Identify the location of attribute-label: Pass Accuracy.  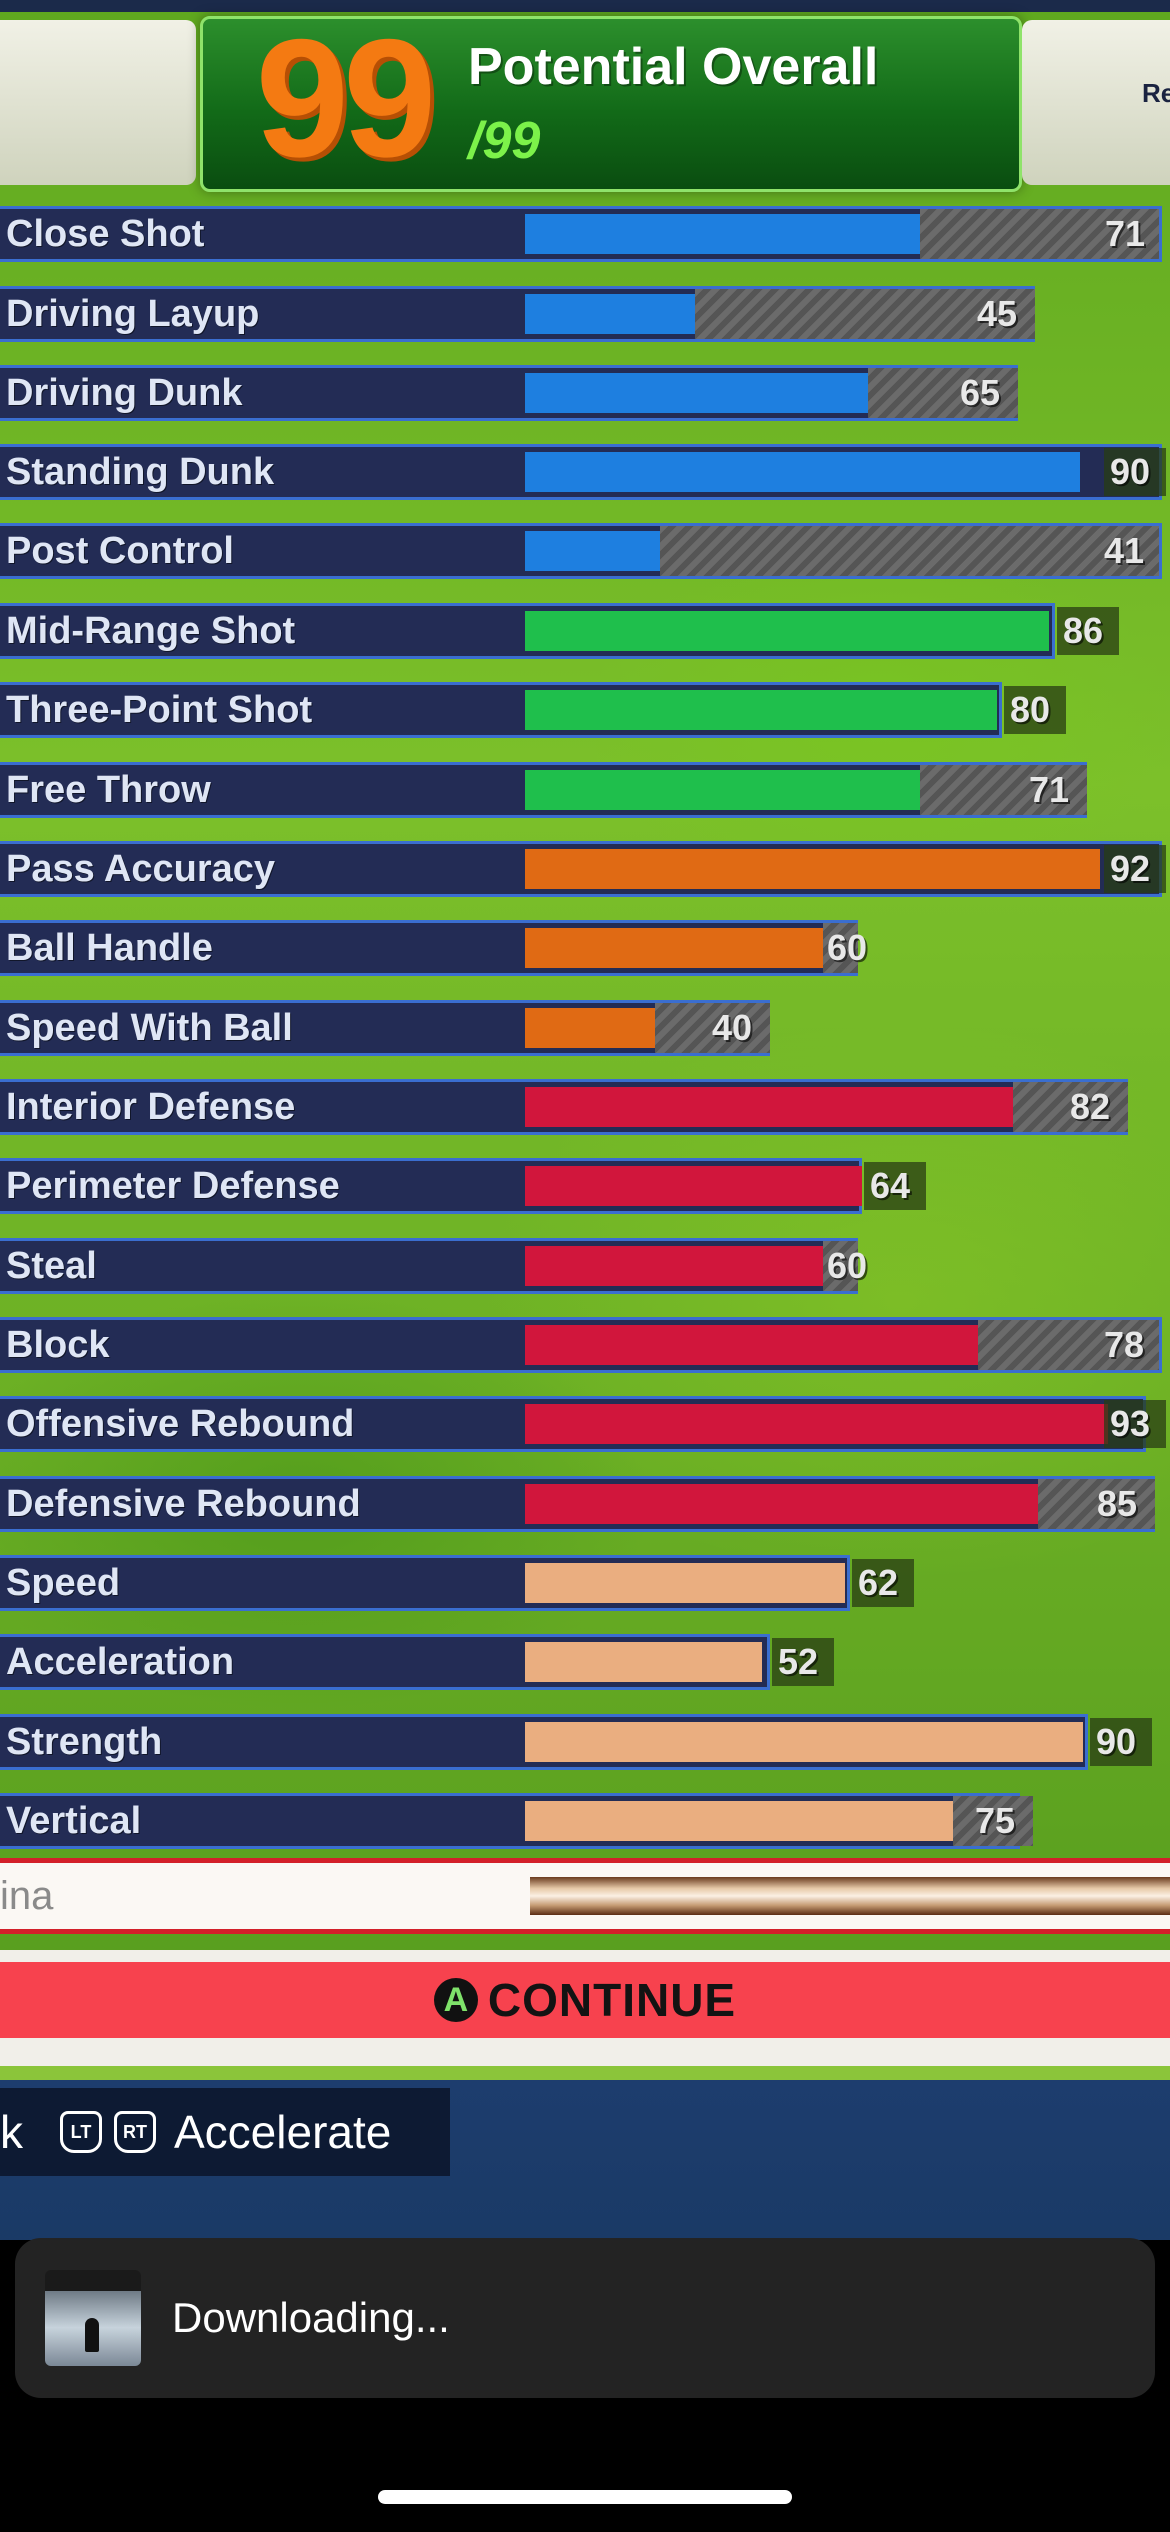
(141, 869).